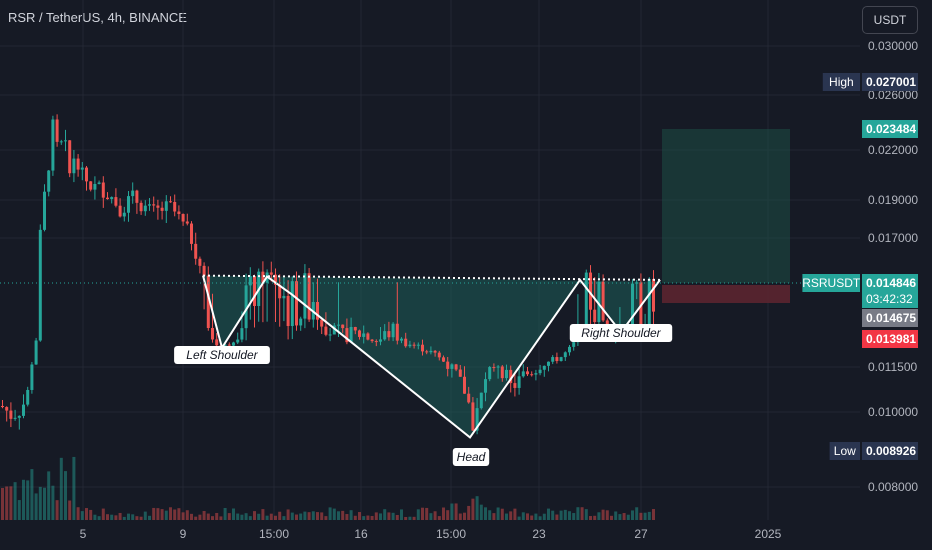  What do you see at coordinates (726, 206) in the screenshot?
I see `target-zone` at bounding box center [726, 206].